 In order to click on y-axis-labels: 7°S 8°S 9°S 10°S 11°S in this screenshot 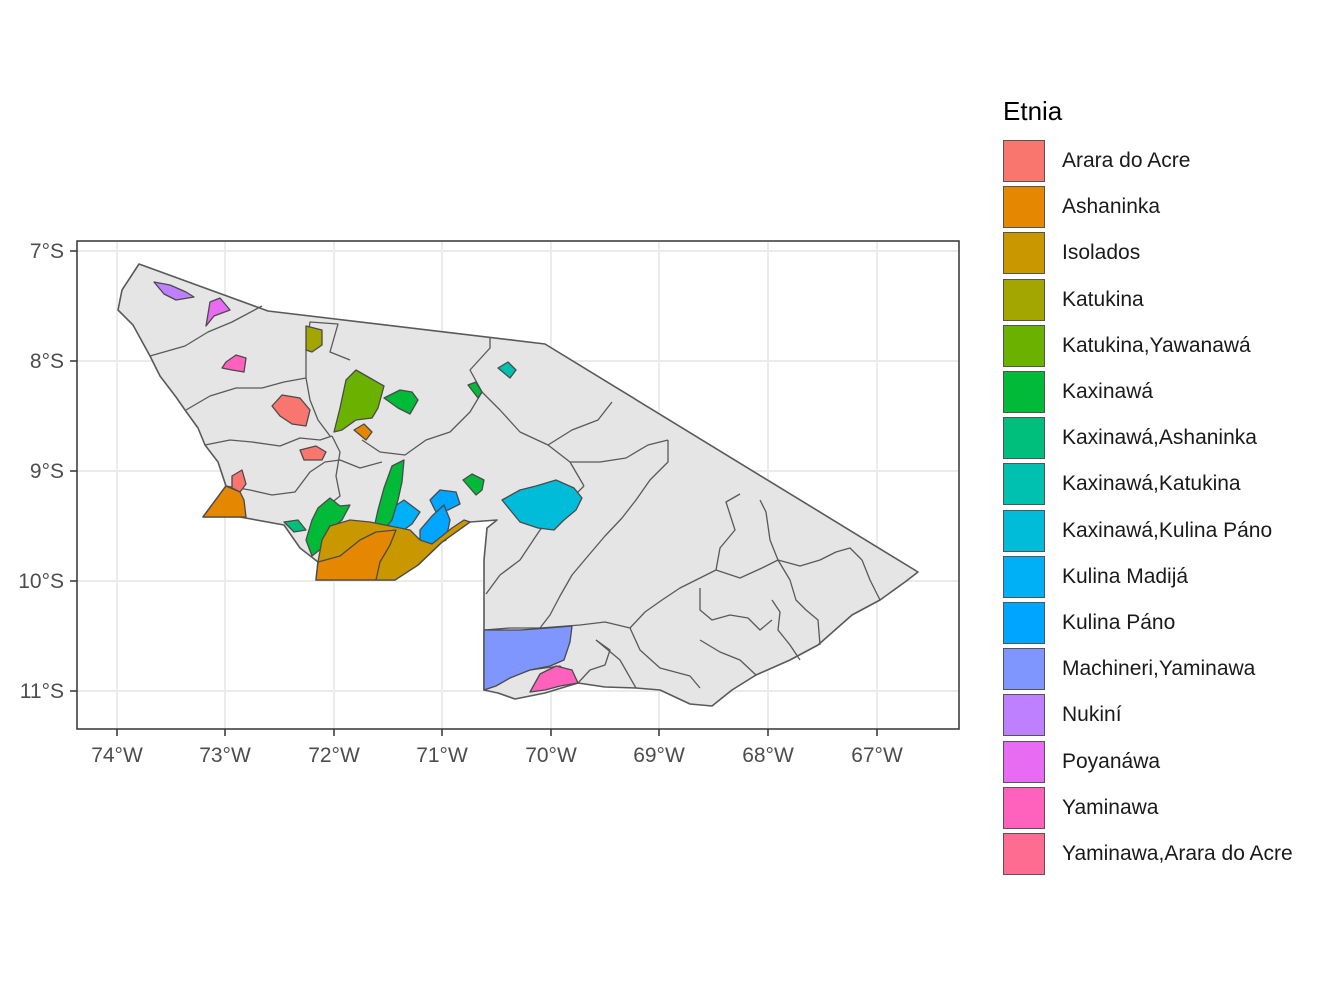, I will do `click(41, 471)`.